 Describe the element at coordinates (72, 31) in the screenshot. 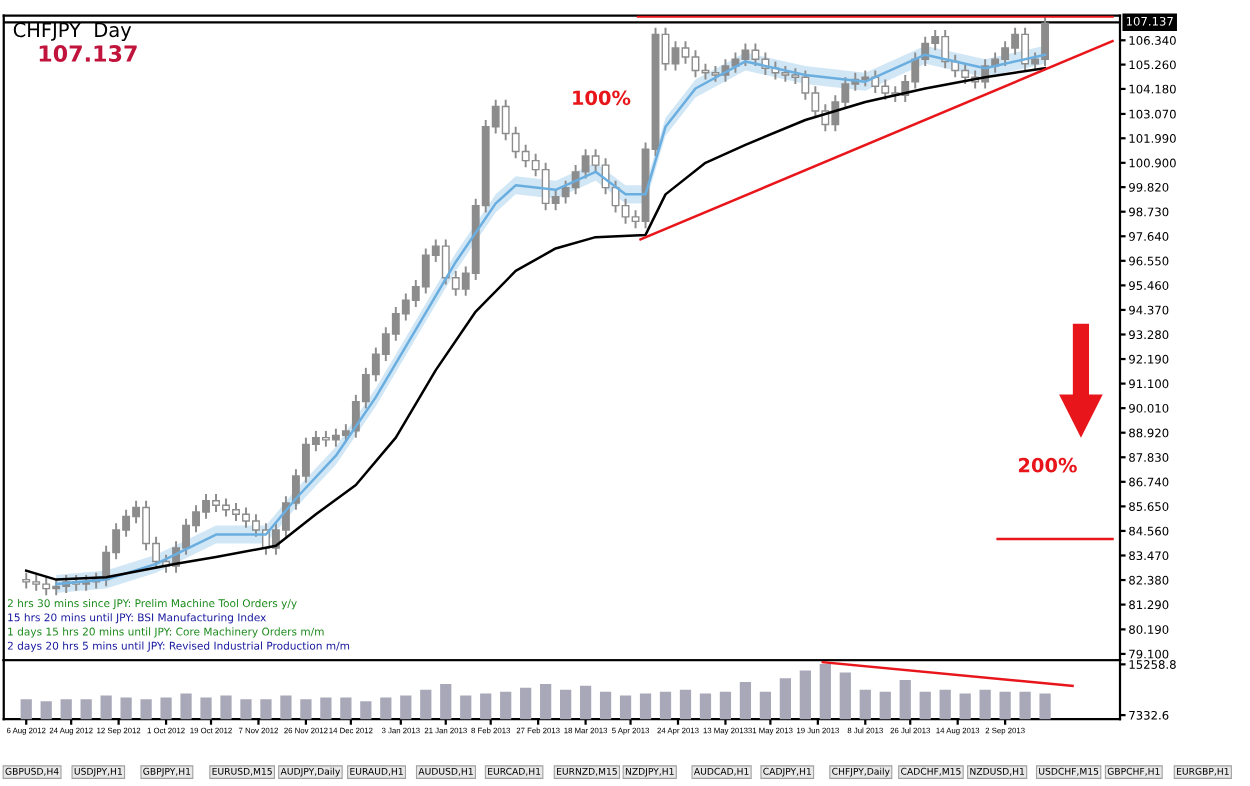

I see `chart-title: CHFJPY Day` at that location.